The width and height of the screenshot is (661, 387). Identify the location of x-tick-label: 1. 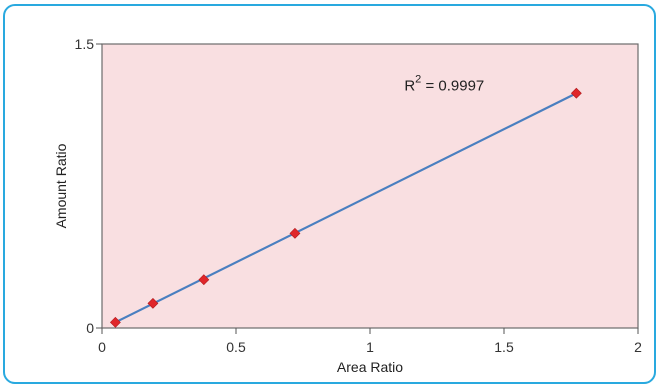
(370, 347).